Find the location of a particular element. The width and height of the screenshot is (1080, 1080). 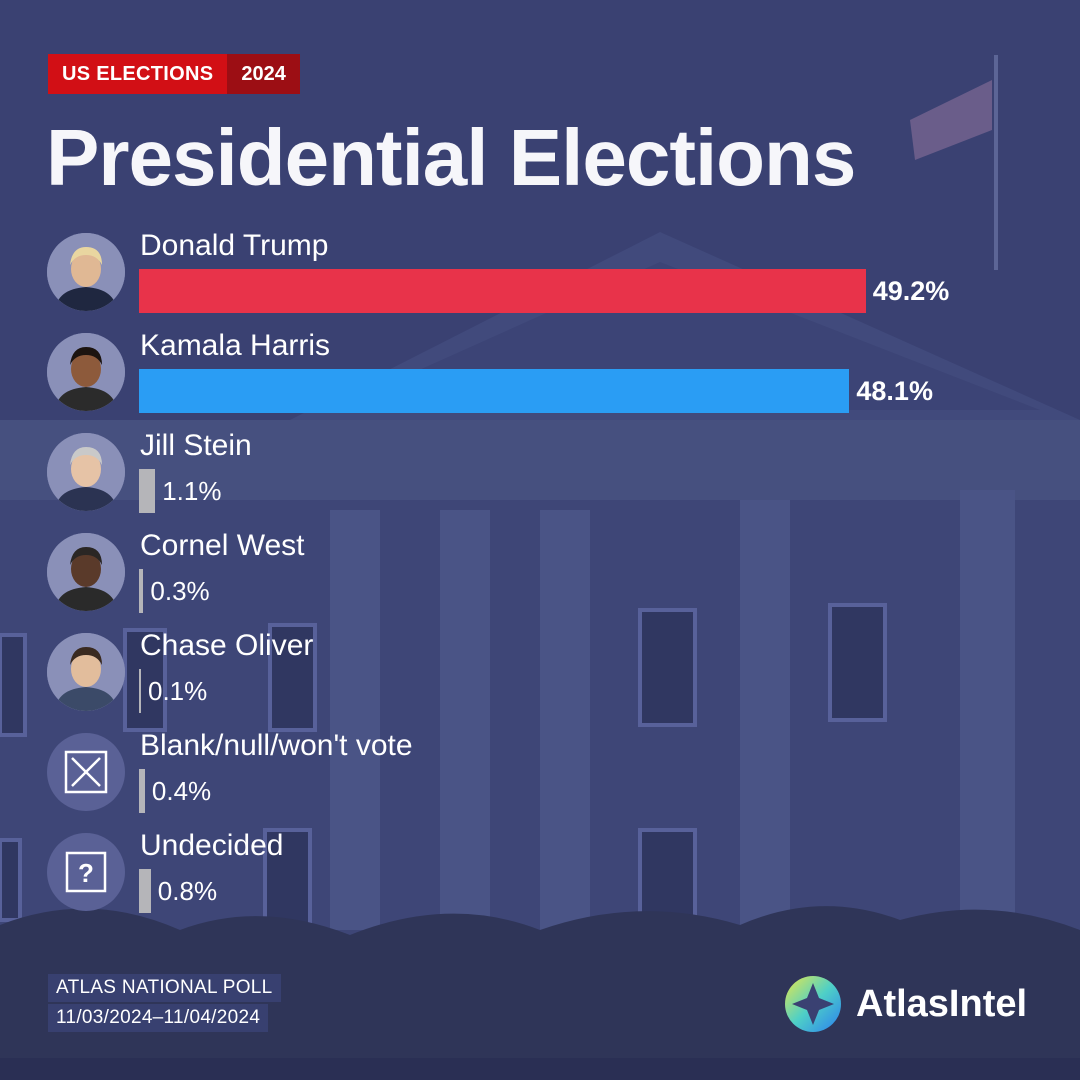

candidate-row: ? Undecided 0.8% is located at coordinates (500, 876).